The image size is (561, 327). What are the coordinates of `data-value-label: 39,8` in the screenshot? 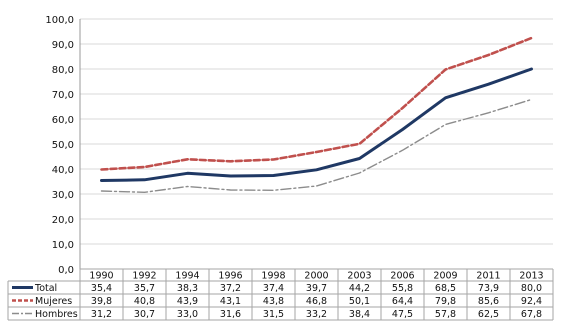 It's located at (101, 301).